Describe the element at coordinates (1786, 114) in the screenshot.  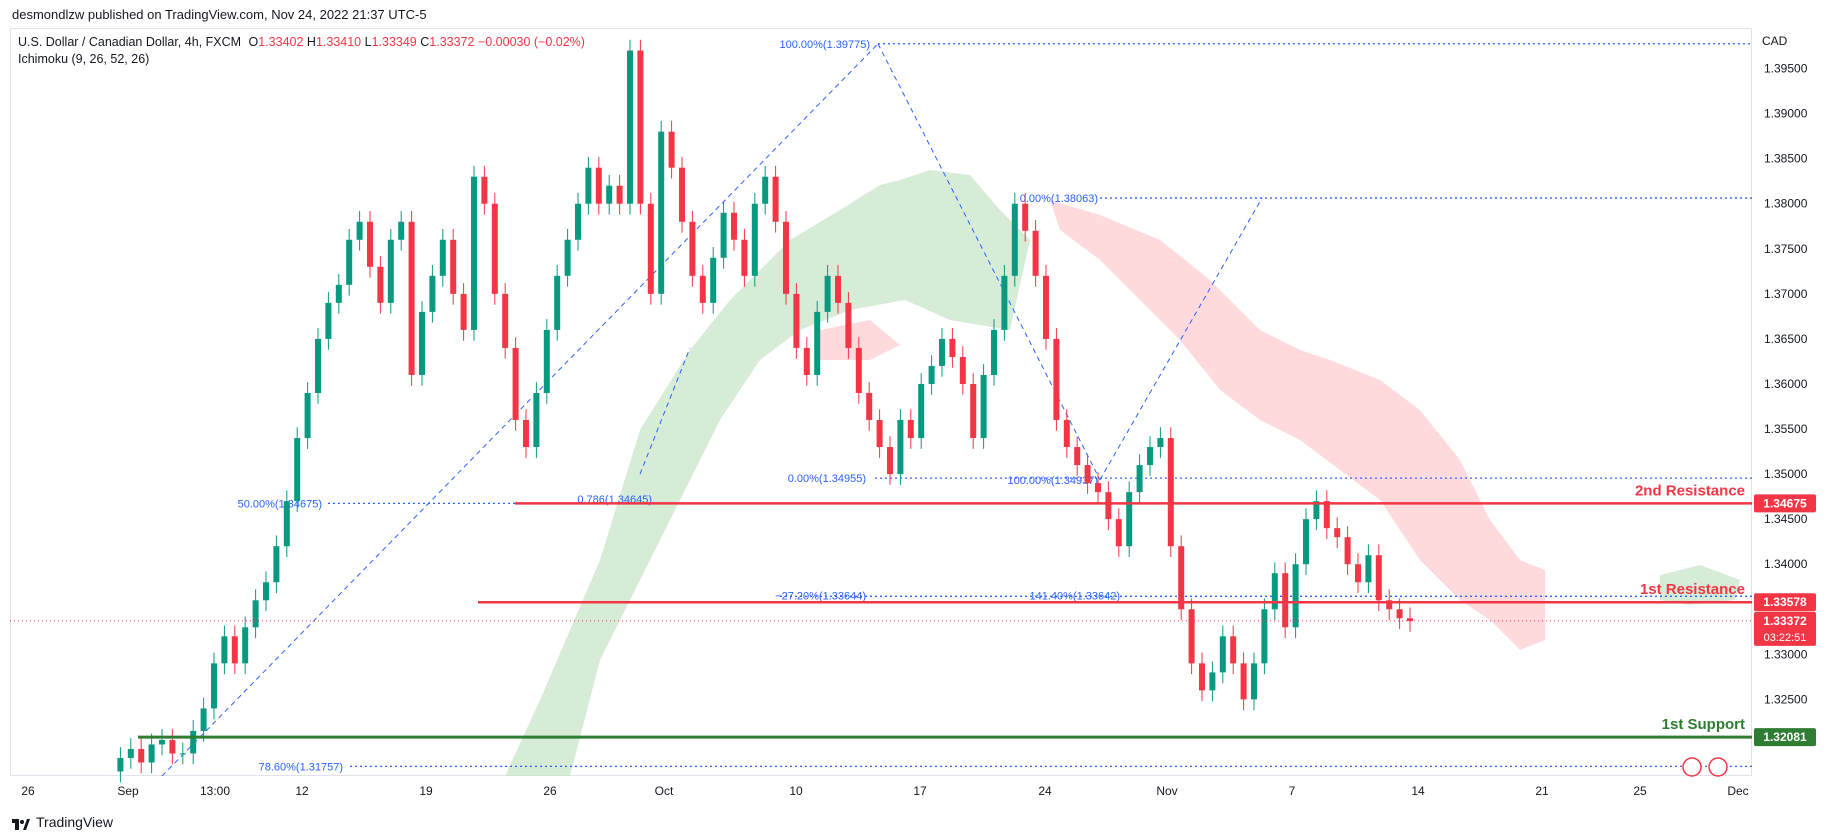
I see `y-tick-label: 1.39000` at that location.